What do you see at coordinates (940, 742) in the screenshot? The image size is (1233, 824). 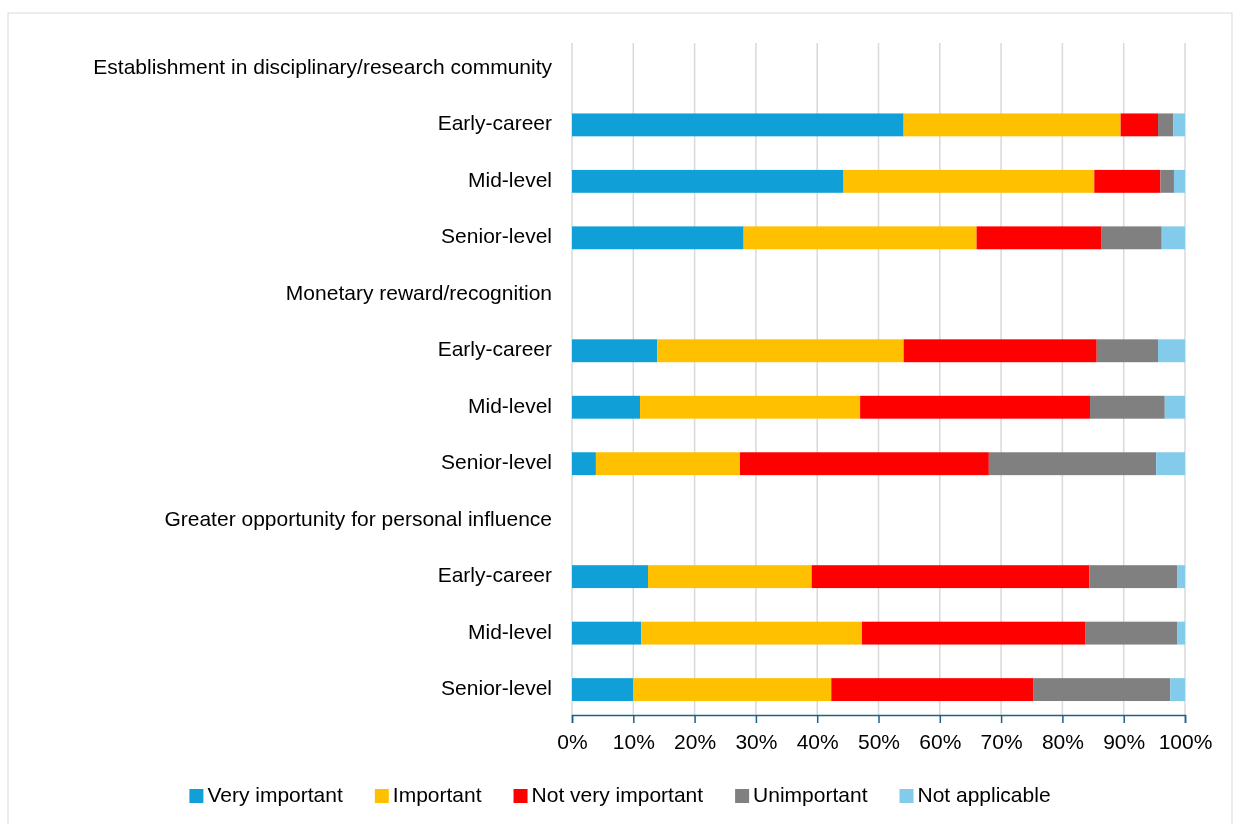 I see `x-tick-label: 60%` at bounding box center [940, 742].